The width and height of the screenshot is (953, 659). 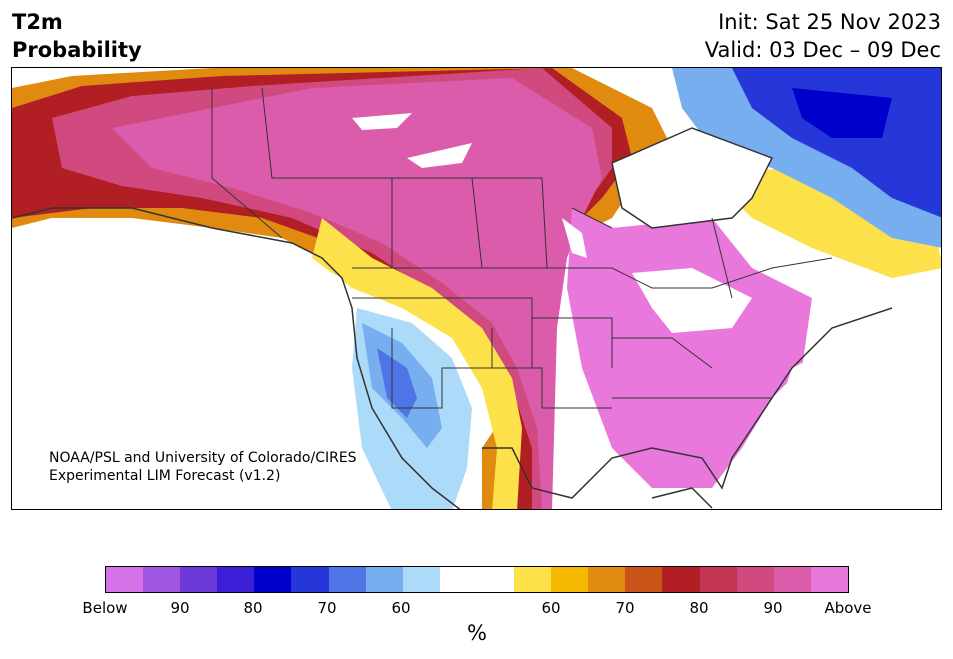 I want to click on zone-yellow-east, so click(x=826, y=223).